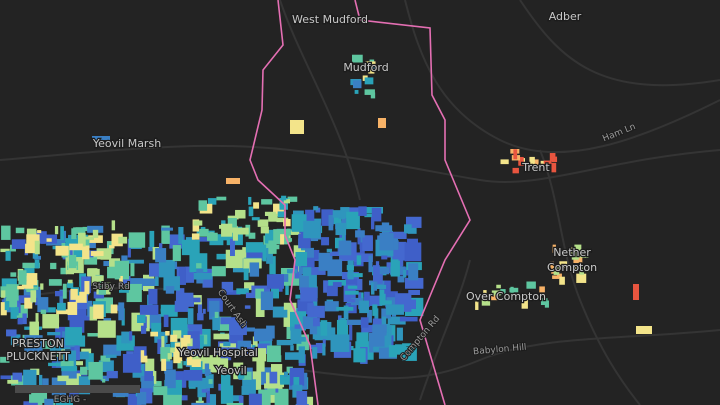 Image resolution: width=720 pixels, height=405 pixels. I want to click on place-label: Compton, so click(572, 267).